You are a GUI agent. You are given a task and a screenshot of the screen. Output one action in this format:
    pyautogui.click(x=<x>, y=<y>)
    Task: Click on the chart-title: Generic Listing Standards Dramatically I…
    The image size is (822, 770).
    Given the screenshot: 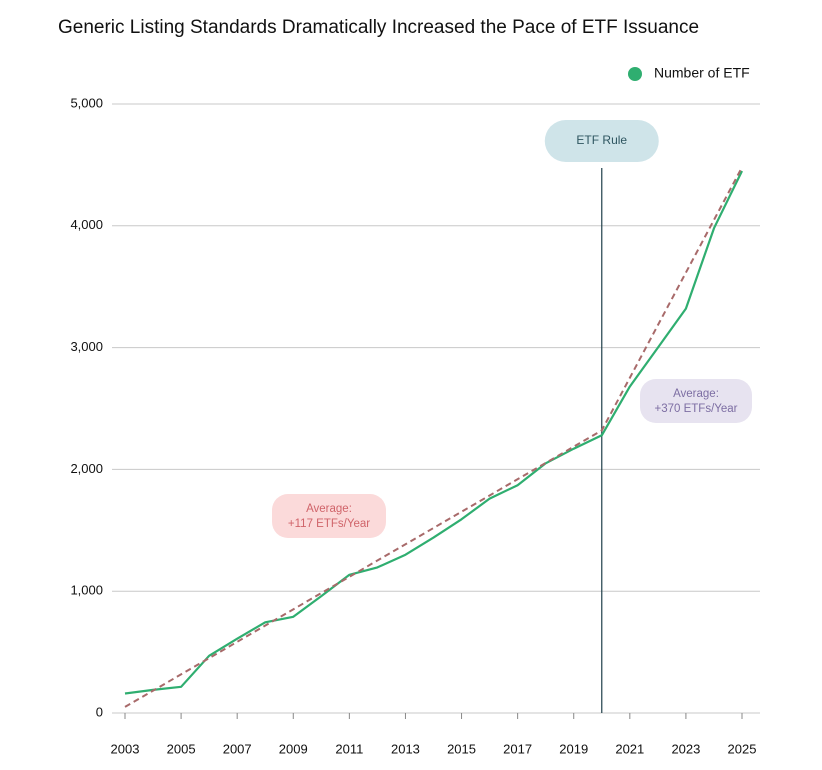 What is the action you would take?
    pyautogui.click(x=378, y=27)
    